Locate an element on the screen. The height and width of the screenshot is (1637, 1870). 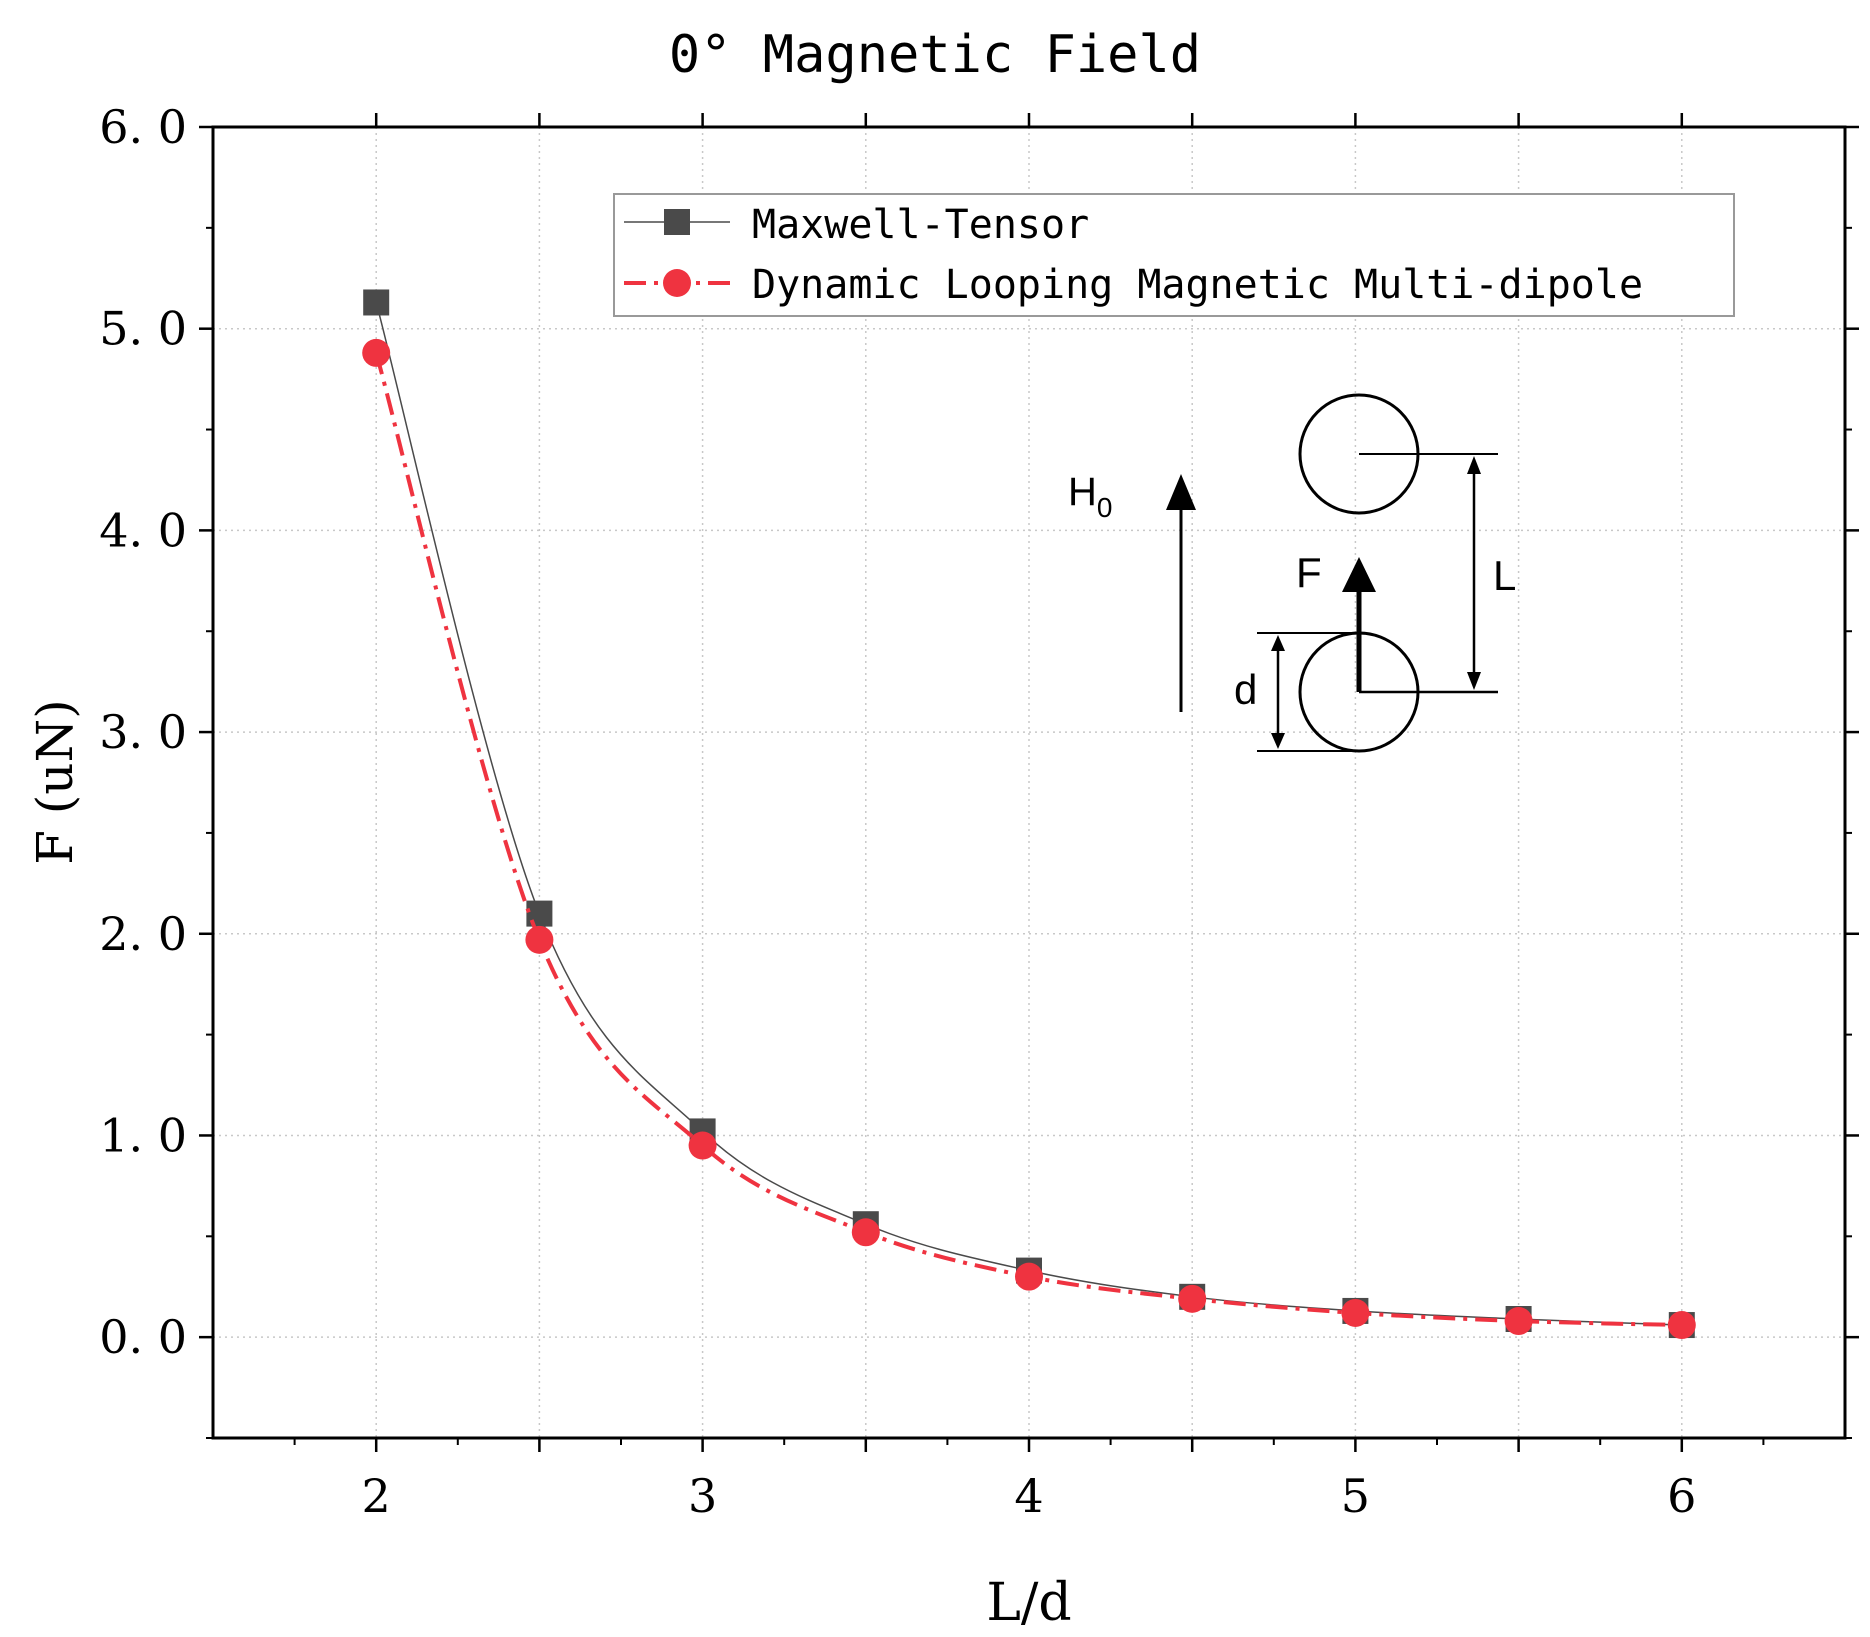
x-tick-labels: 2 3 4 5 6 is located at coordinates (1029, 1496).